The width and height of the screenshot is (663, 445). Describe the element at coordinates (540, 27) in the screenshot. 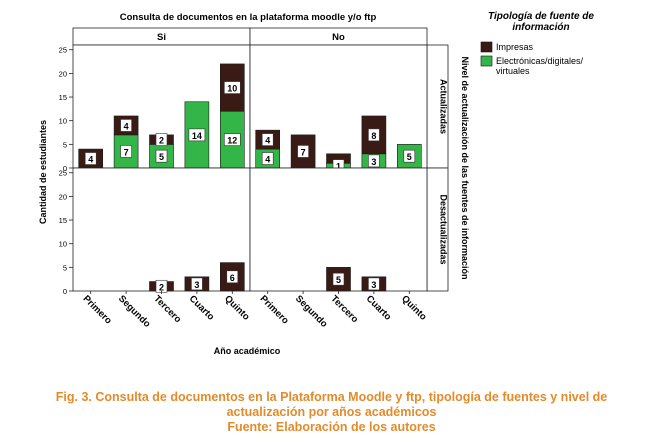

I see `legend-title: información` at that location.